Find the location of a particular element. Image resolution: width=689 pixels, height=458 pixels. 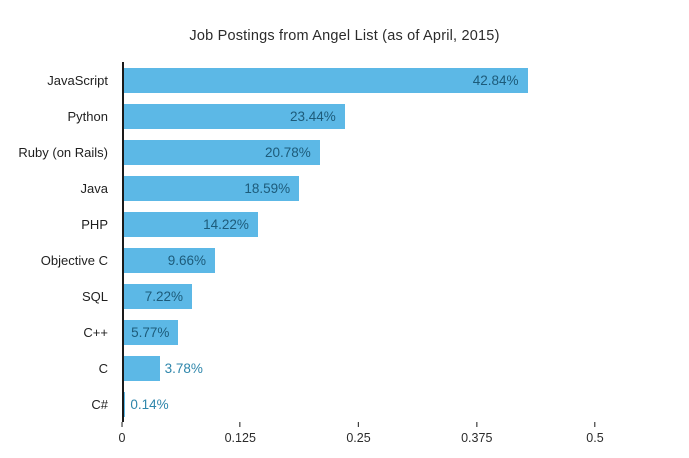

bar-row: SQL 7.22% is located at coordinates (338, 296).